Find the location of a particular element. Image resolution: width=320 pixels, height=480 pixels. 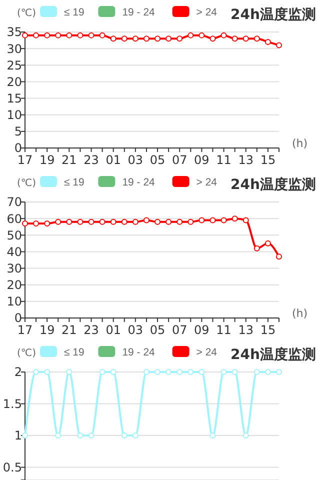

y-tick-label: 5 is located at coordinates (18, 131).